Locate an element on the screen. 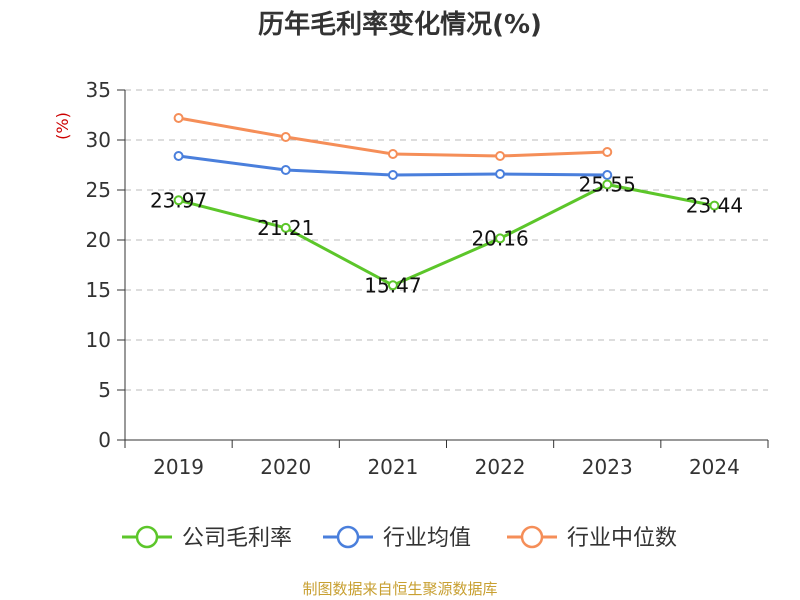  x-tick-label: 2024 is located at coordinates (714, 467).